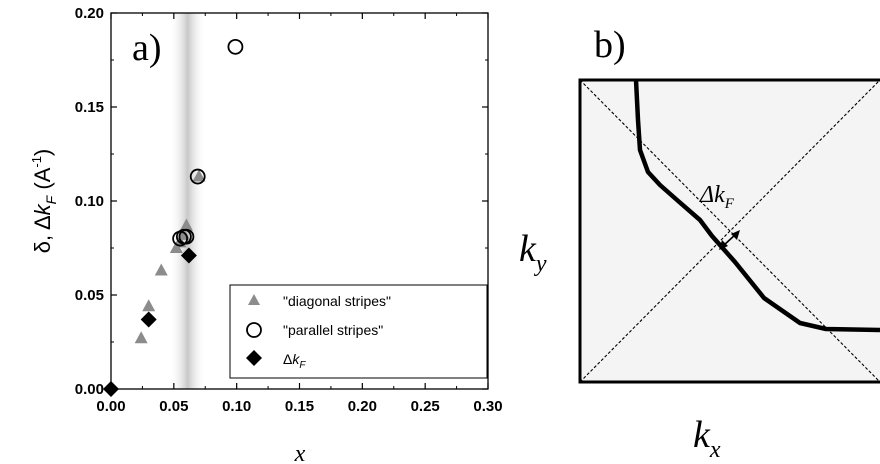  Describe the element at coordinates (729, 240) in the screenshot. I see `delta-kf-arrow` at that location.